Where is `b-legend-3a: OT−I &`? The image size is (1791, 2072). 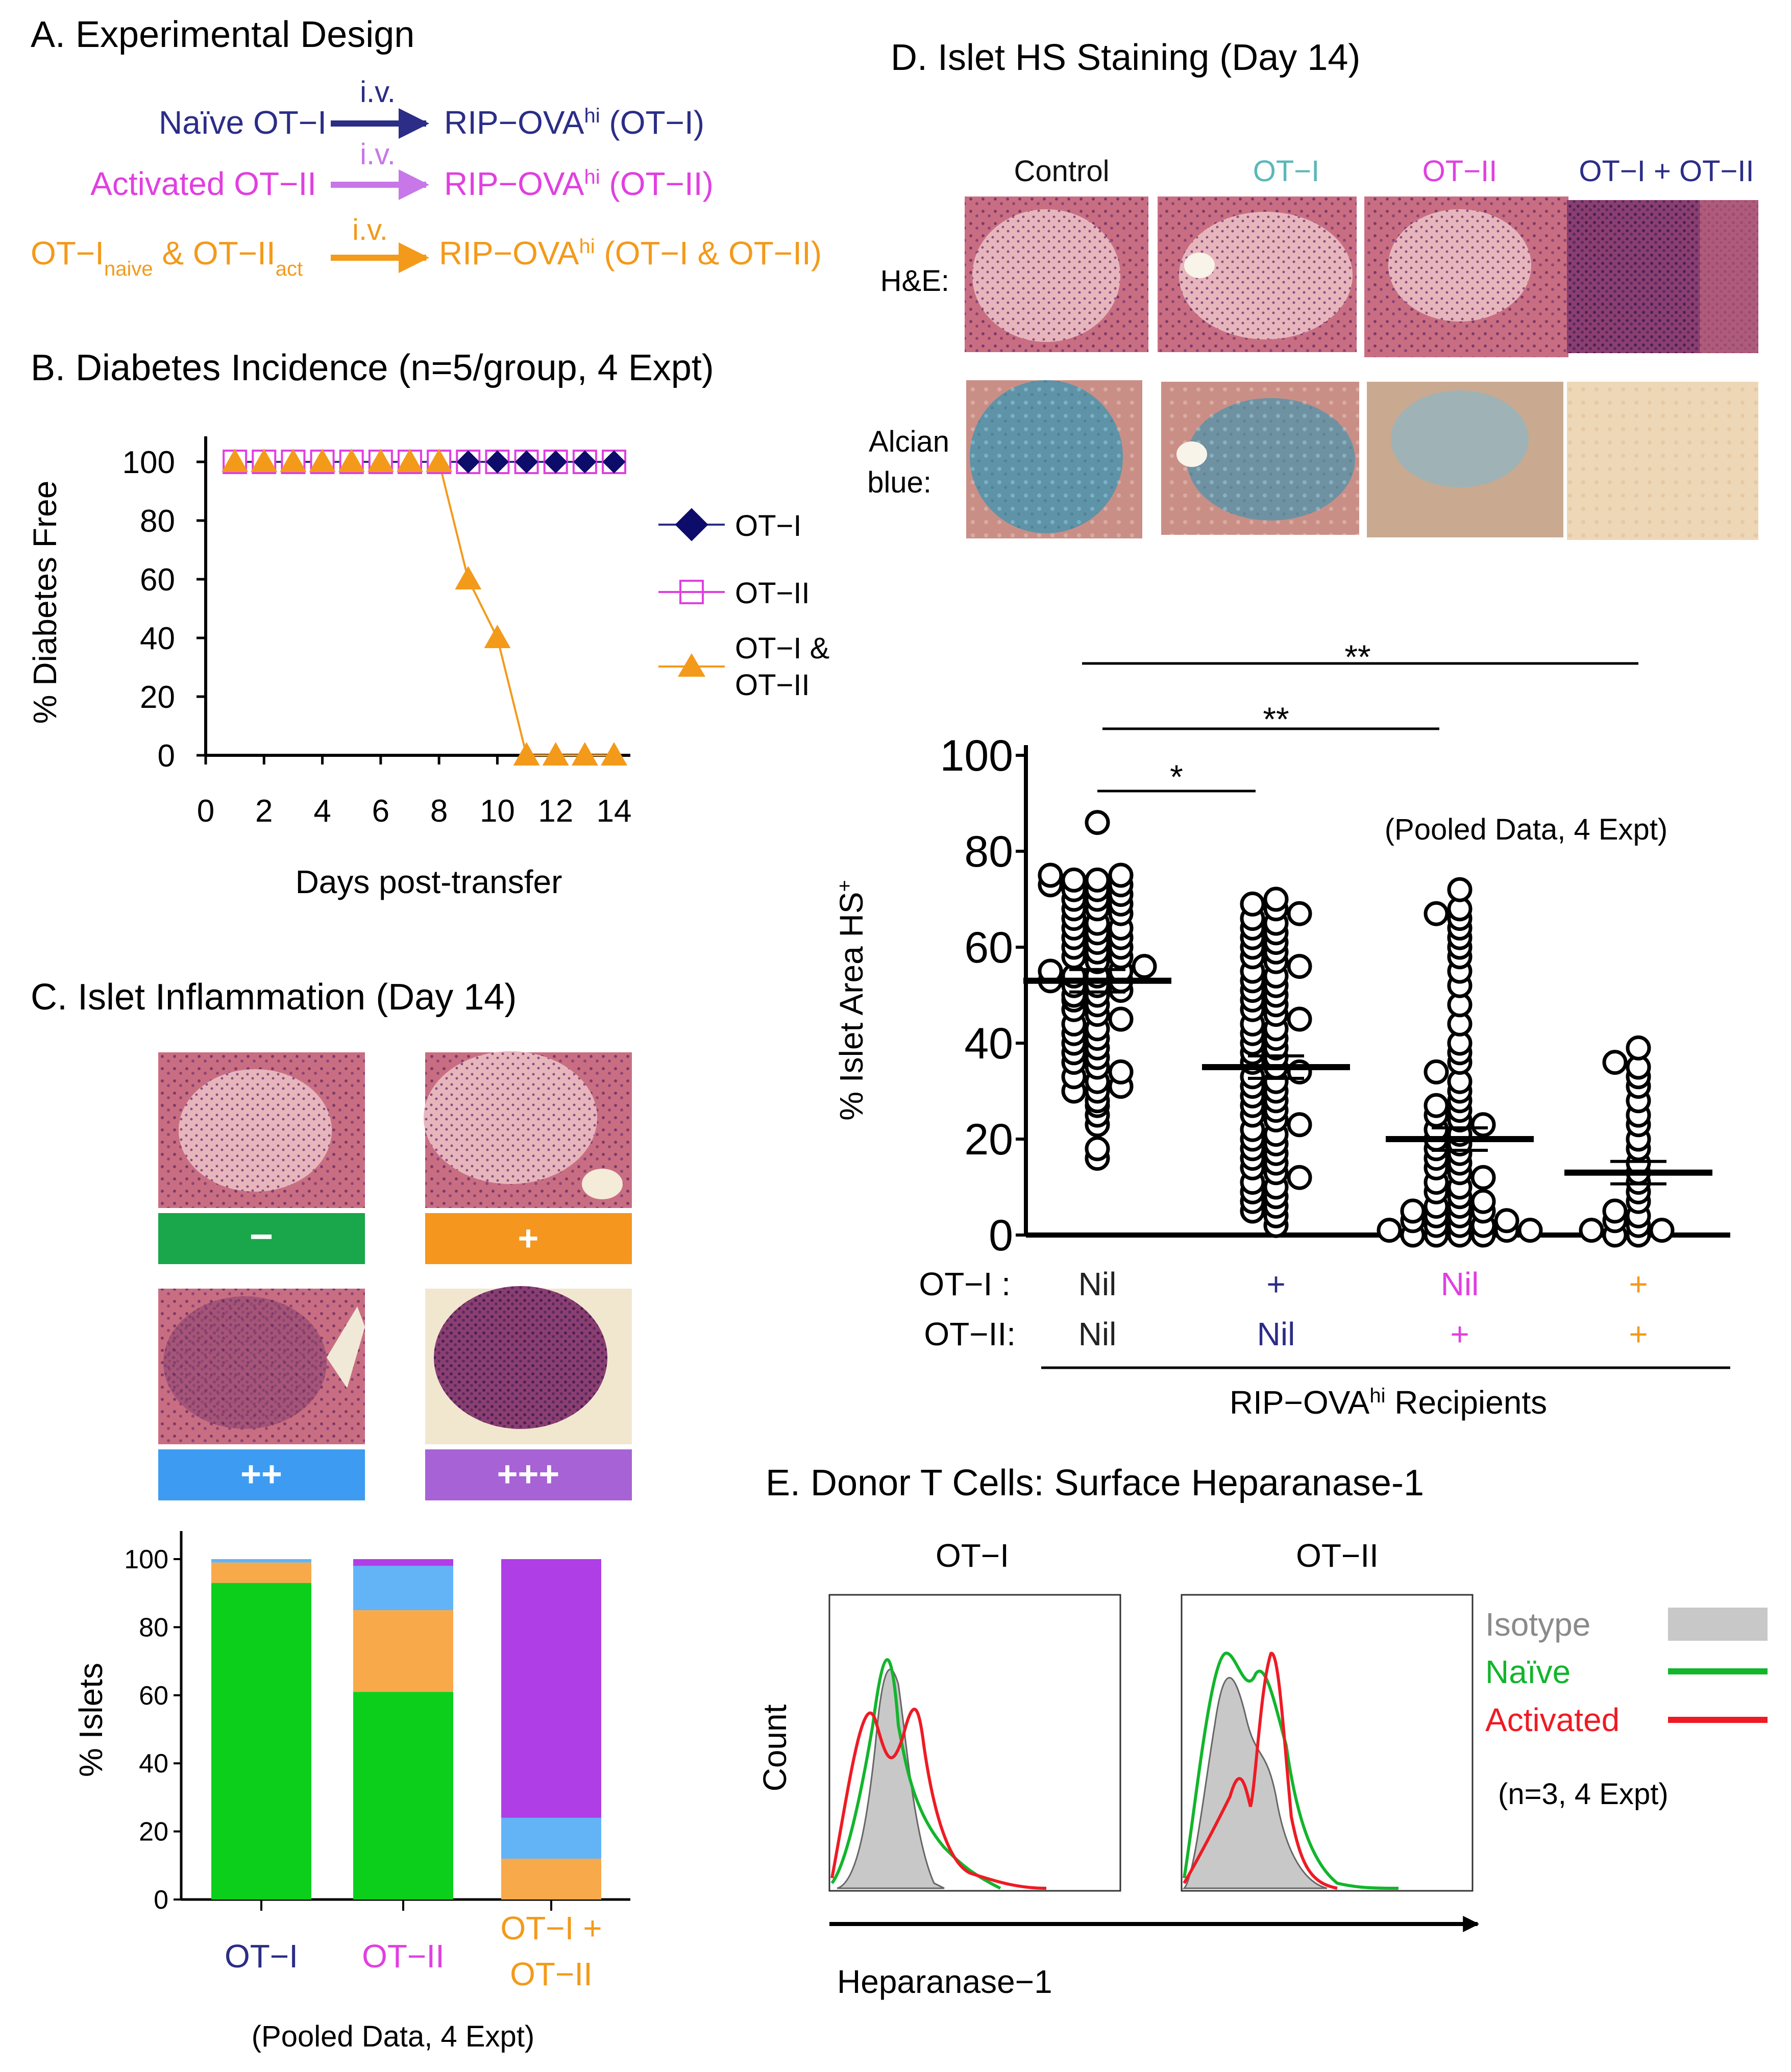 b-legend-3a: OT−I & is located at coordinates (782, 648).